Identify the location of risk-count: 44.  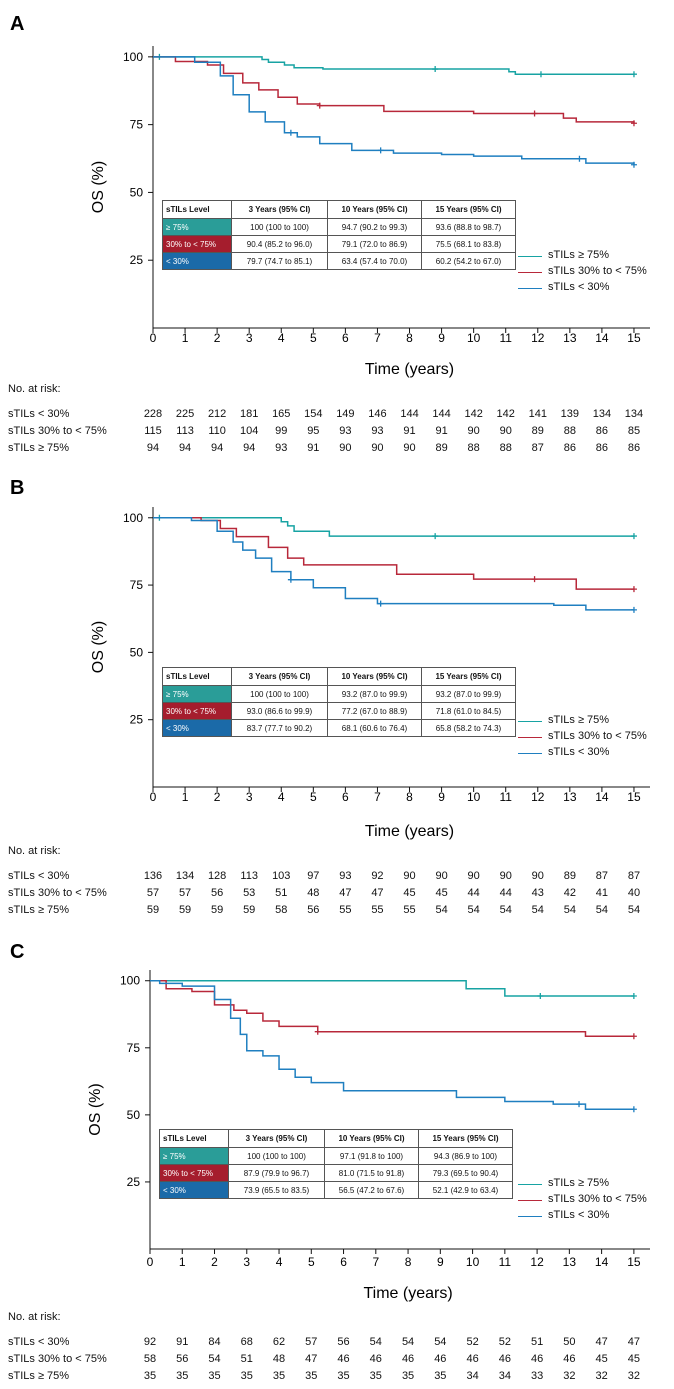
(473, 893).